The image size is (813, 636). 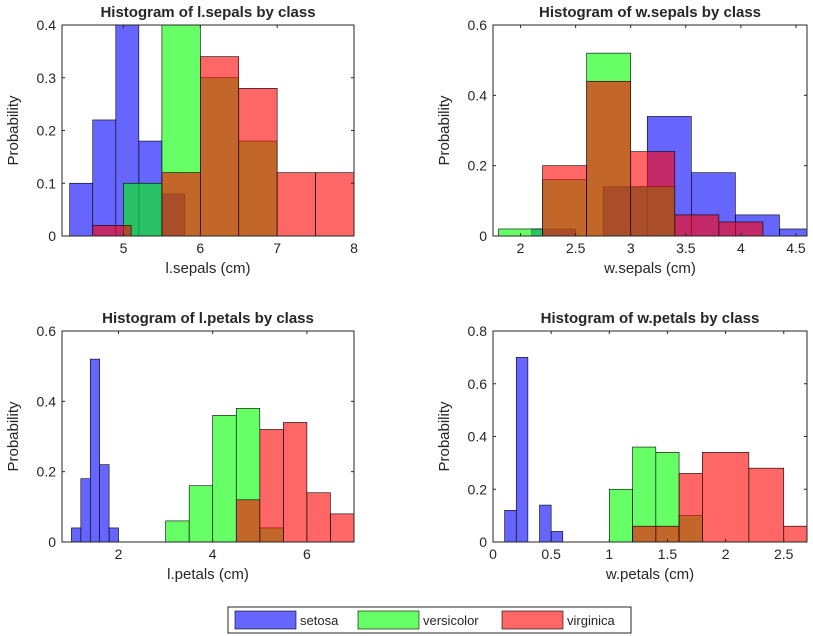 What do you see at coordinates (207, 12) in the screenshot?
I see `subplot-title: Histogram of l.sepals by class` at bounding box center [207, 12].